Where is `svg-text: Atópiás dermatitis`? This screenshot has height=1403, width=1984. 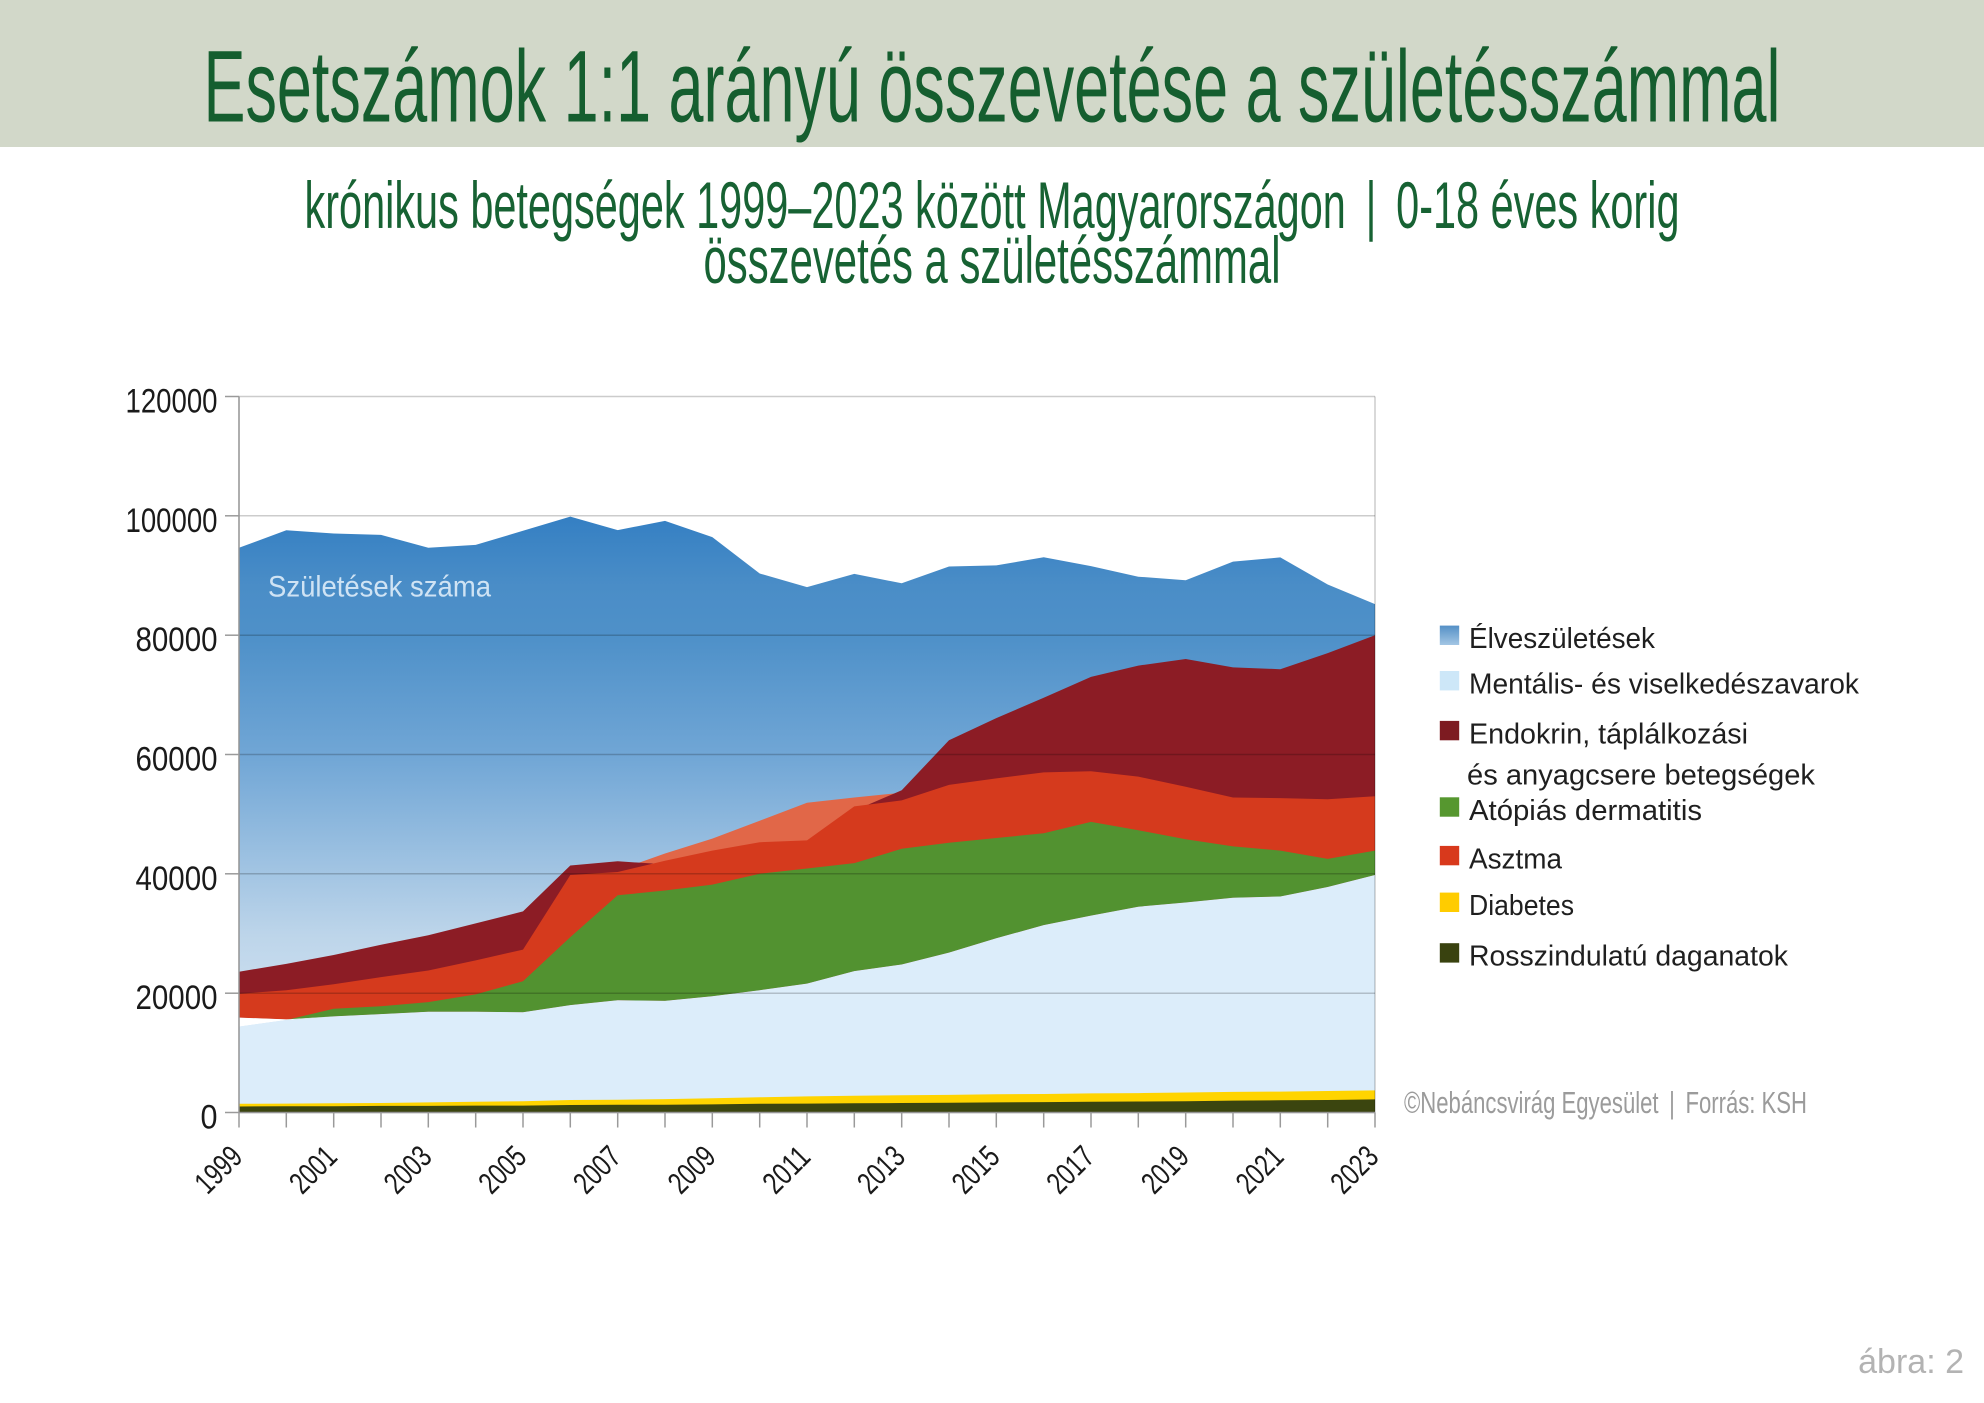 svg-text: Atópiás dermatitis is located at coordinates (1585, 811).